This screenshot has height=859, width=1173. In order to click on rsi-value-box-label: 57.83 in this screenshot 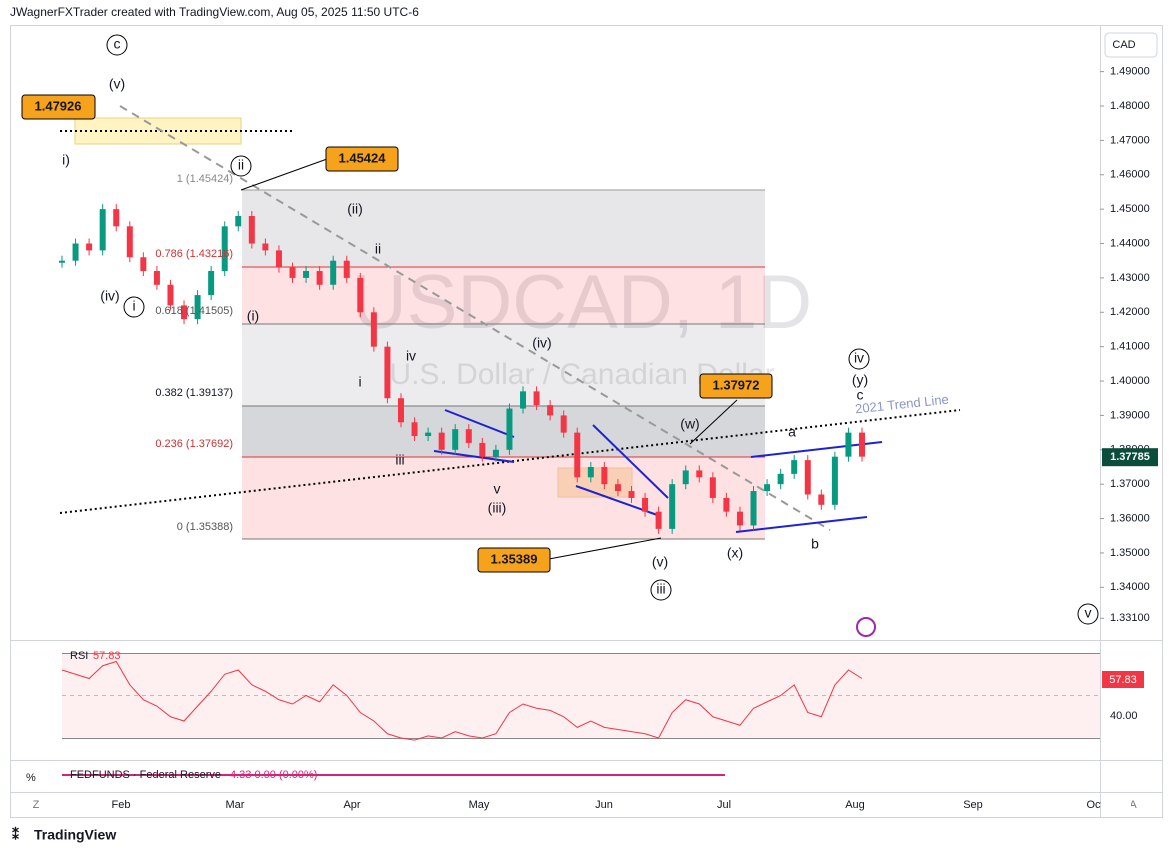, I will do `click(1123, 680)`.